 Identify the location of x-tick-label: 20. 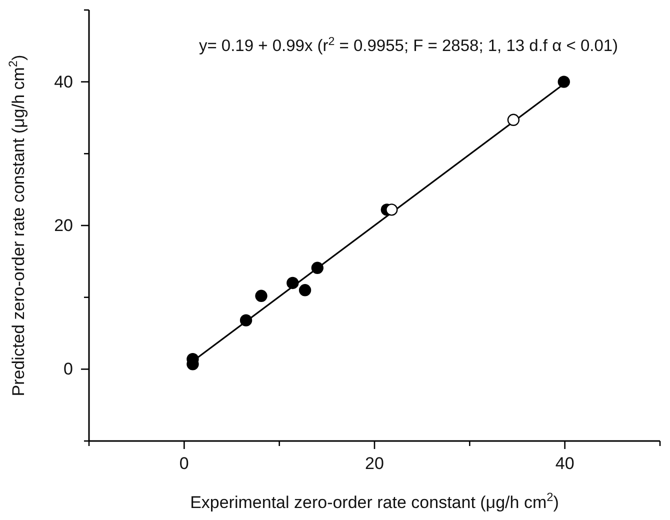
(374, 464).